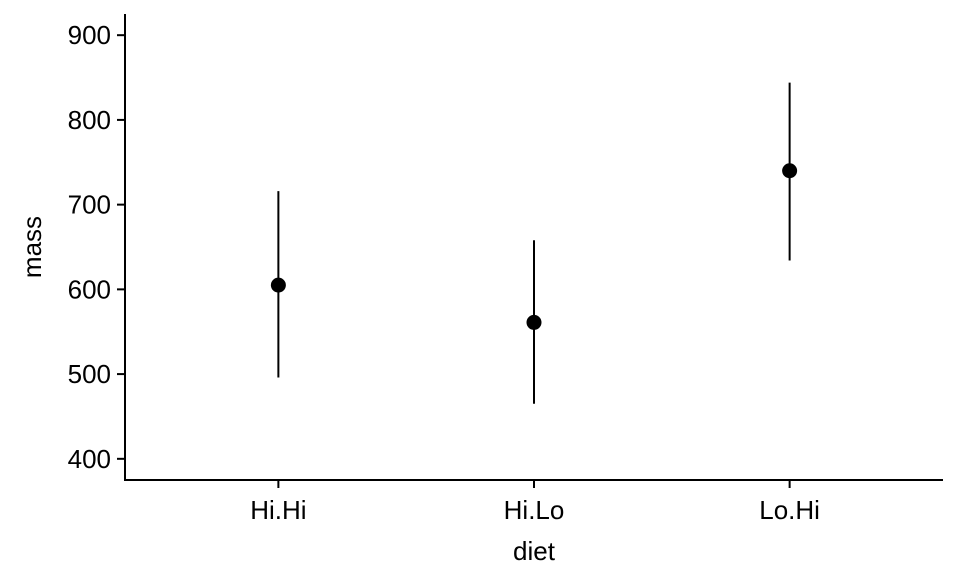  I want to click on y-tick-label: 900, so click(89, 35).